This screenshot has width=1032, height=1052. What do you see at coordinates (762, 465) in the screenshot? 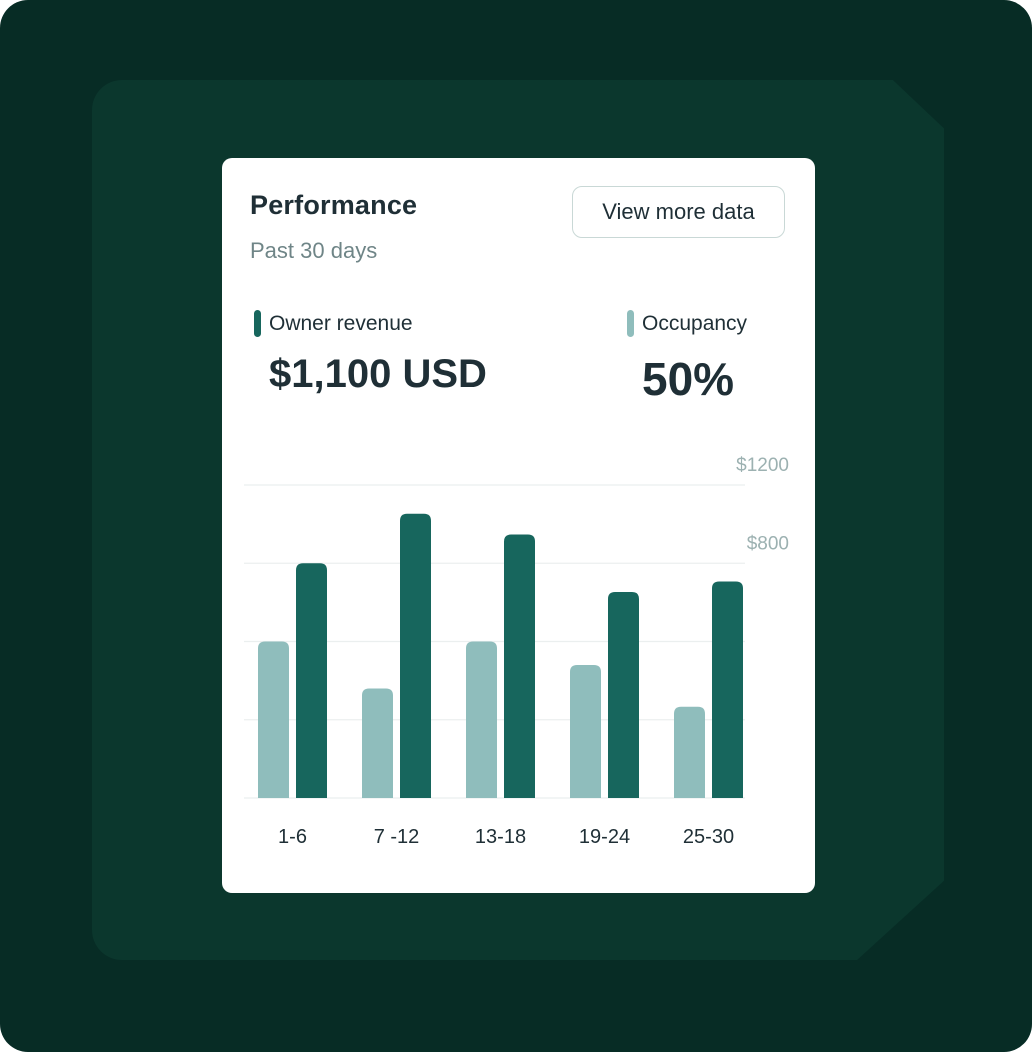
I see `y-tick-label: $1200` at bounding box center [762, 465].